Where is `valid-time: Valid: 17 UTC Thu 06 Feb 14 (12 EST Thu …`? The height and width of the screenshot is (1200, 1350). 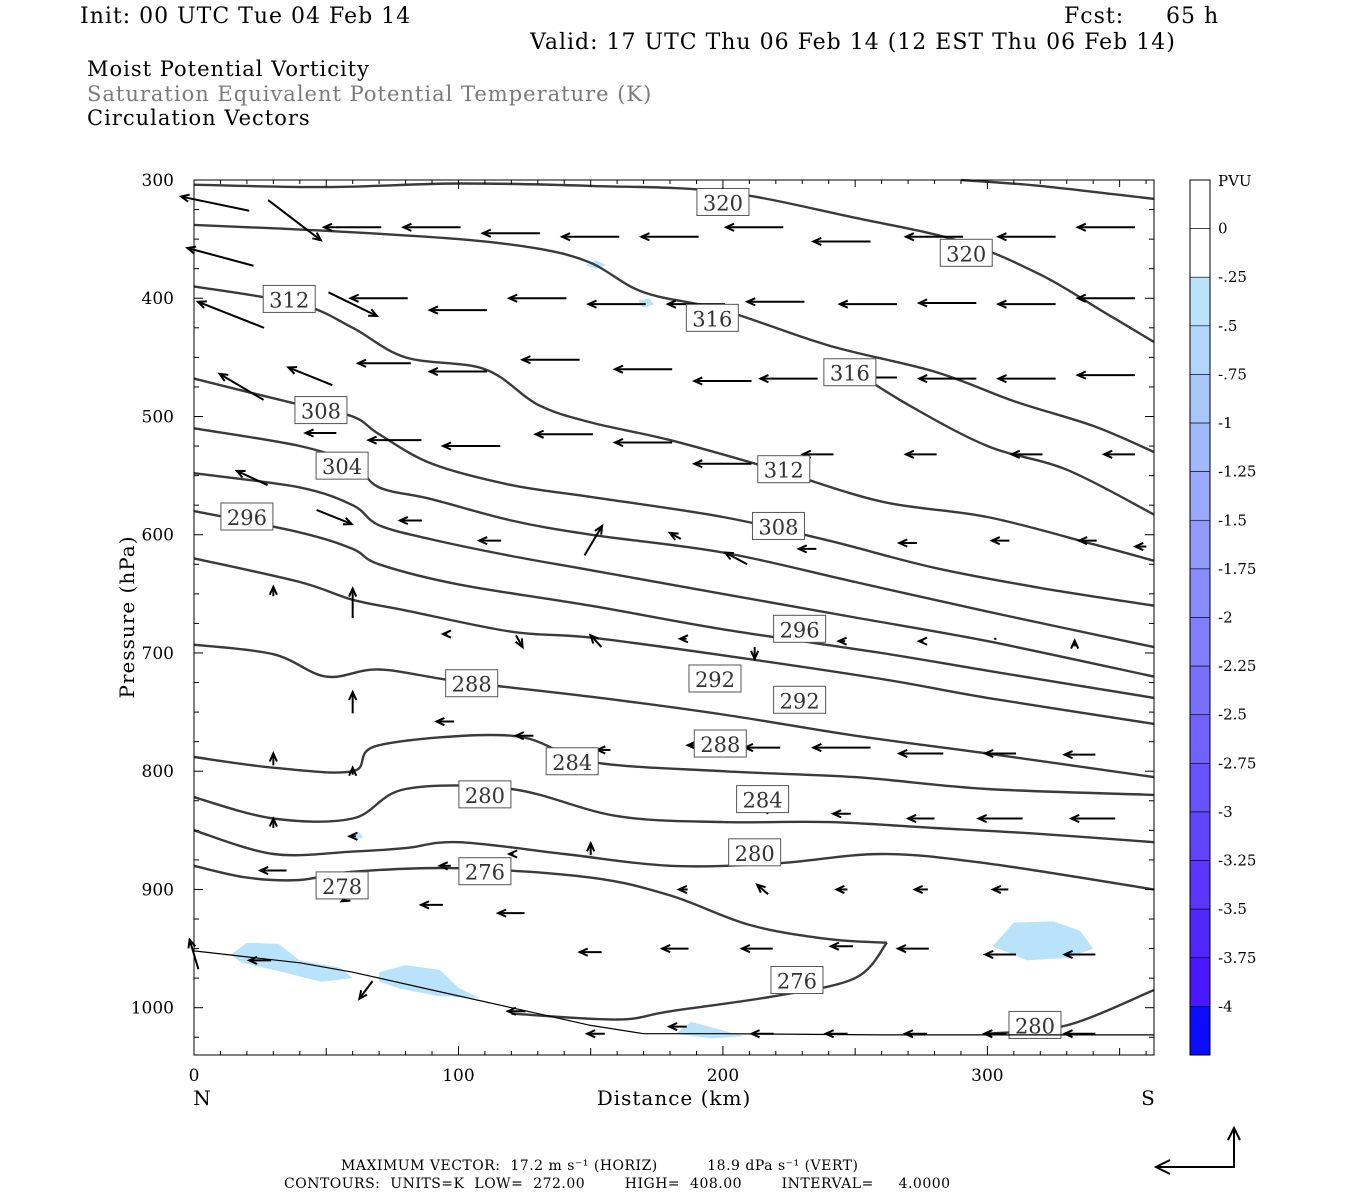
valid-time: Valid: 17 UTC Thu 06 Feb 14 (12 EST Thu … is located at coordinates (853, 42).